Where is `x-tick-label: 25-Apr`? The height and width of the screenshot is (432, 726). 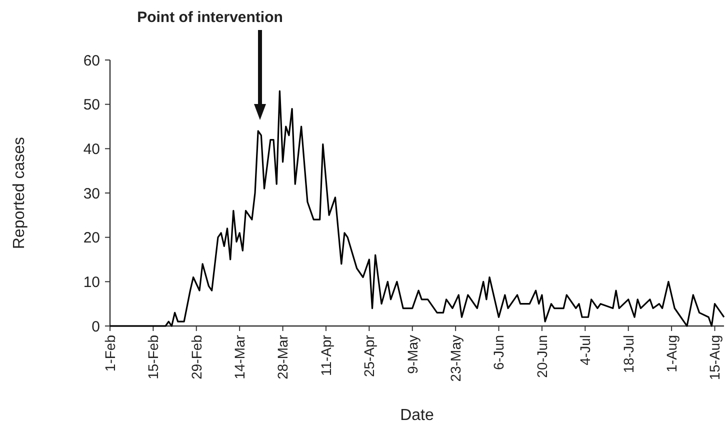 x-tick-label: 25-Apr is located at coordinates (369, 356).